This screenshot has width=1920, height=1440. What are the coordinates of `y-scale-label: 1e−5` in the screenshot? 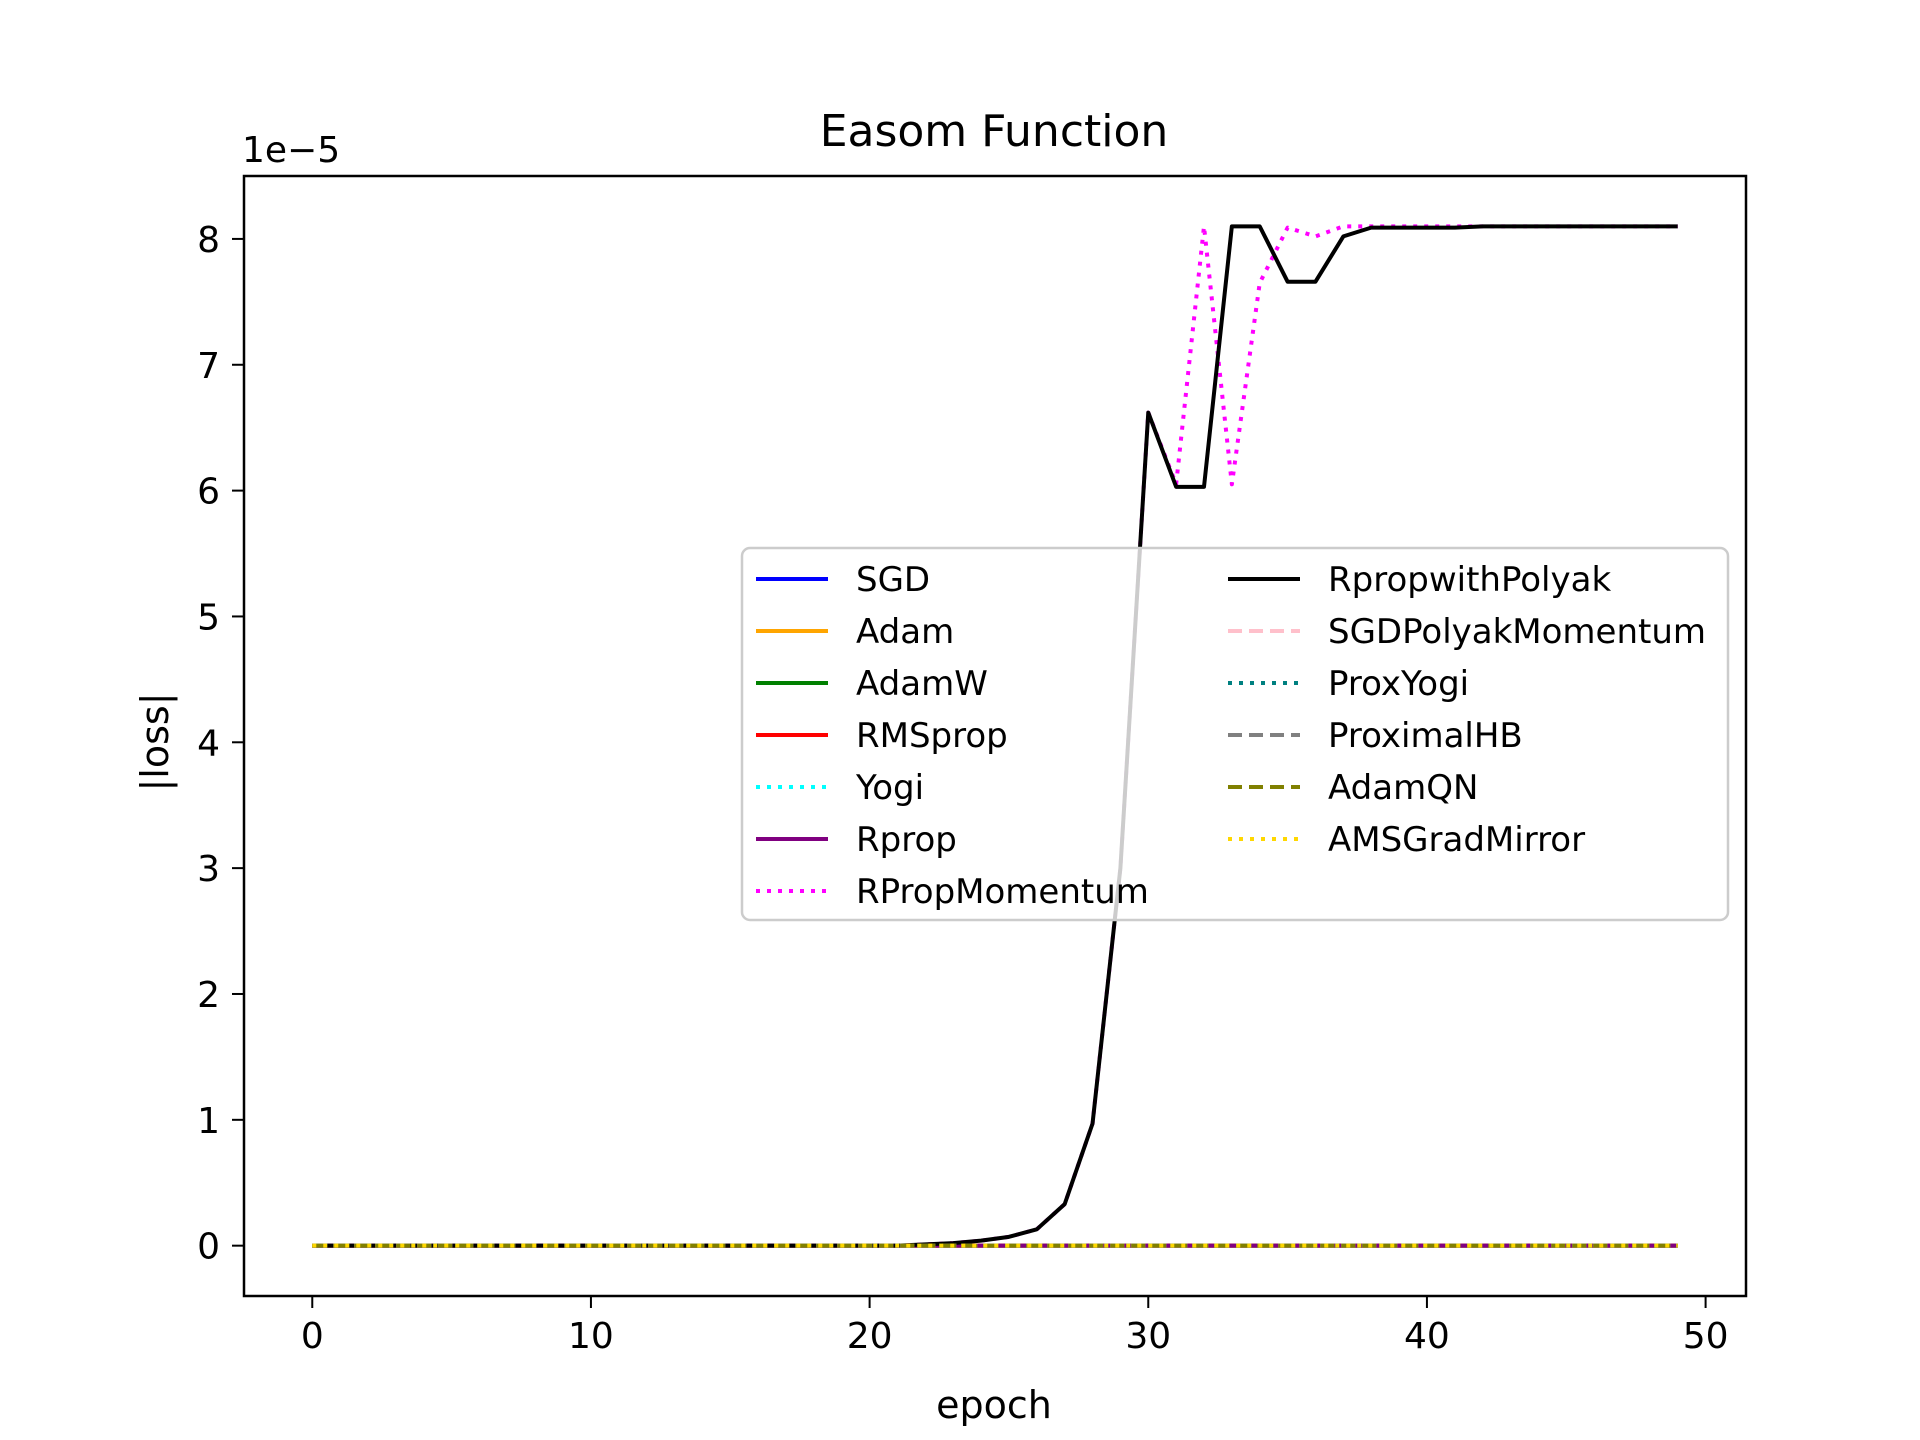 It's located at (291, 150).